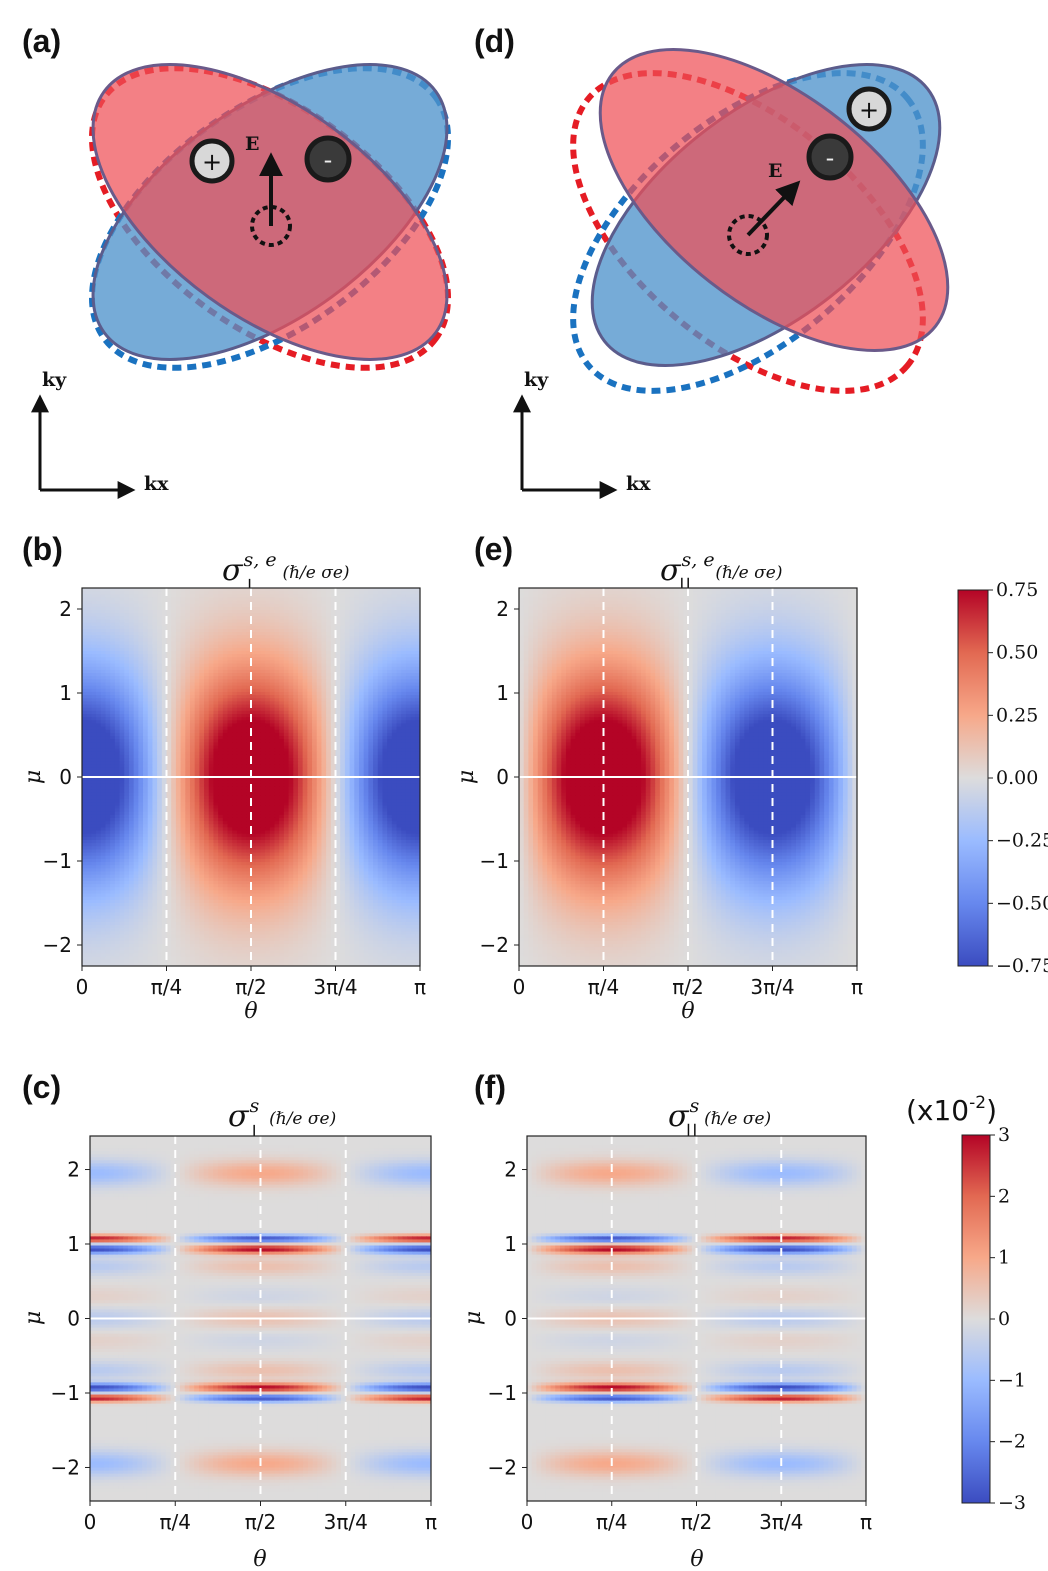  I want to click on field-arrow, so click(773, 208).